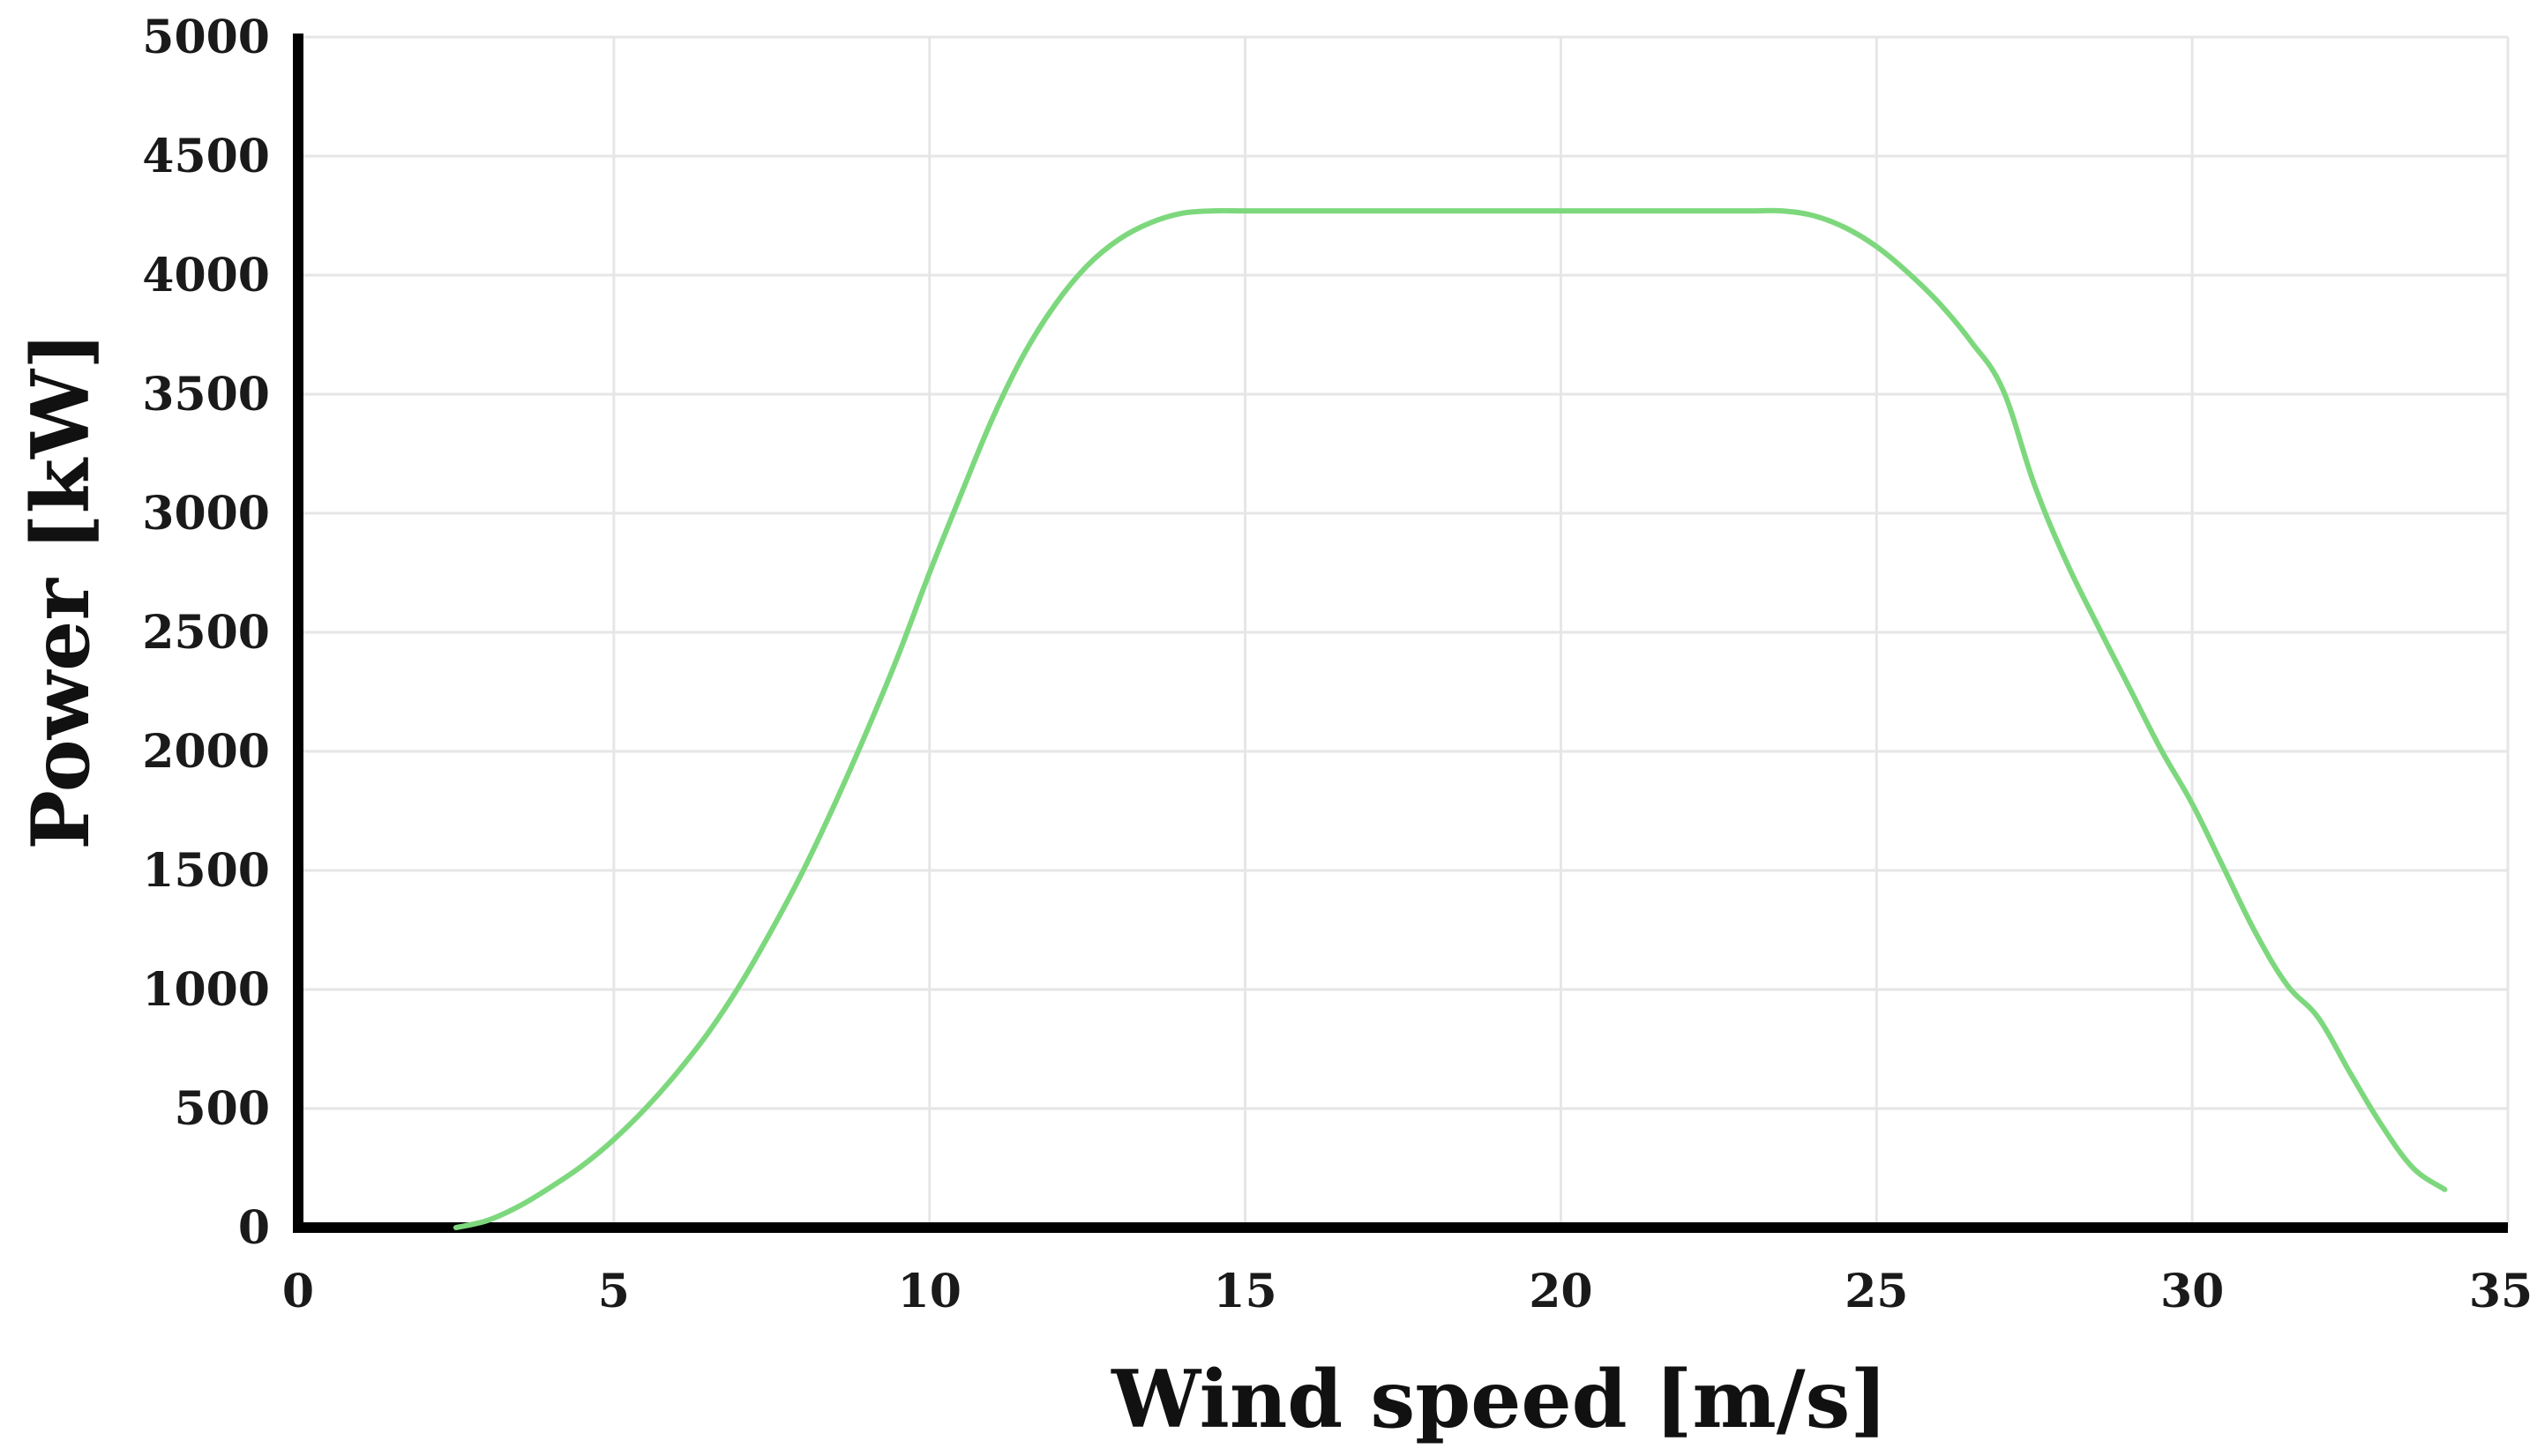 The image size is (2537, 1456). Describe the element at coordinates (298, 1291) in the screenshot. I see `x-tick-label: 0` at that location.